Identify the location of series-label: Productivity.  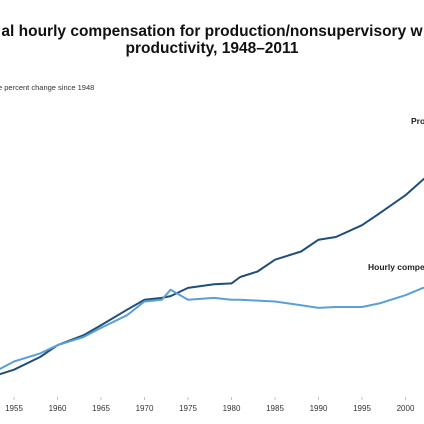
(417, 121).